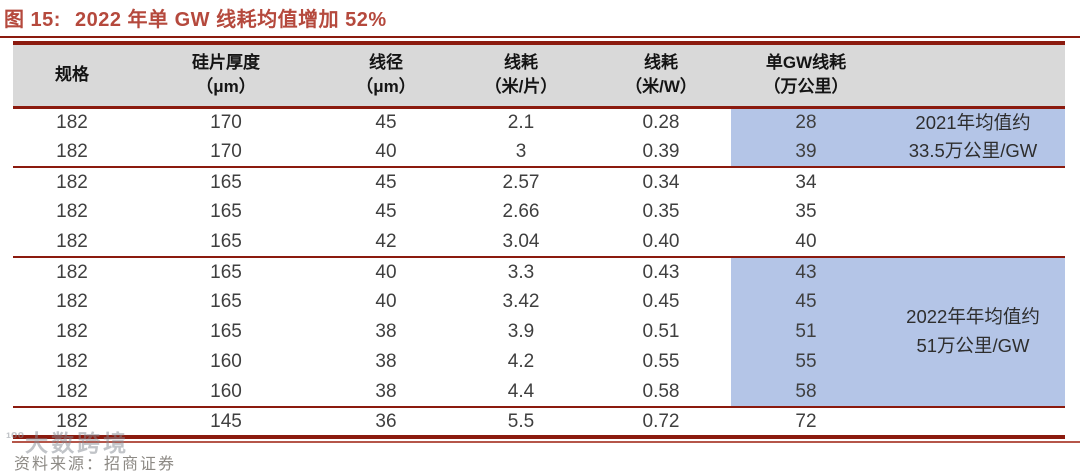 The height and width of the screenshot is (474, 1080). I want to click on cell-wire-diameter: 36, so click(386, 422).